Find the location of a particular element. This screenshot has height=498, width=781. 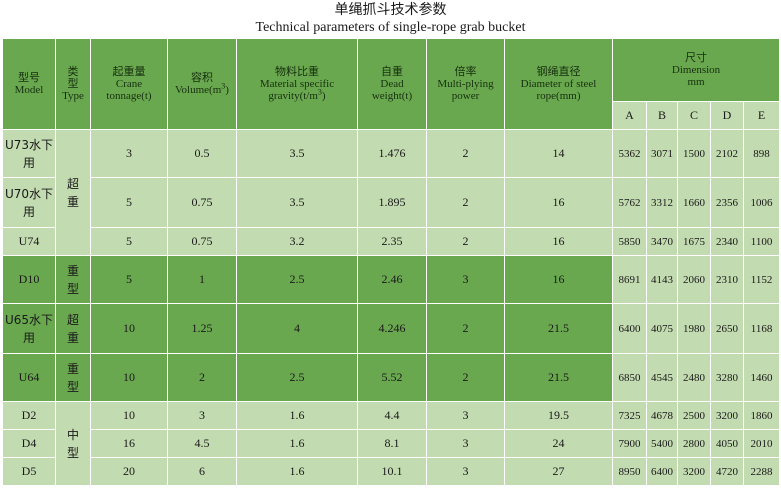

weight-cell: 5.52 is located at coordinates (392, 377).